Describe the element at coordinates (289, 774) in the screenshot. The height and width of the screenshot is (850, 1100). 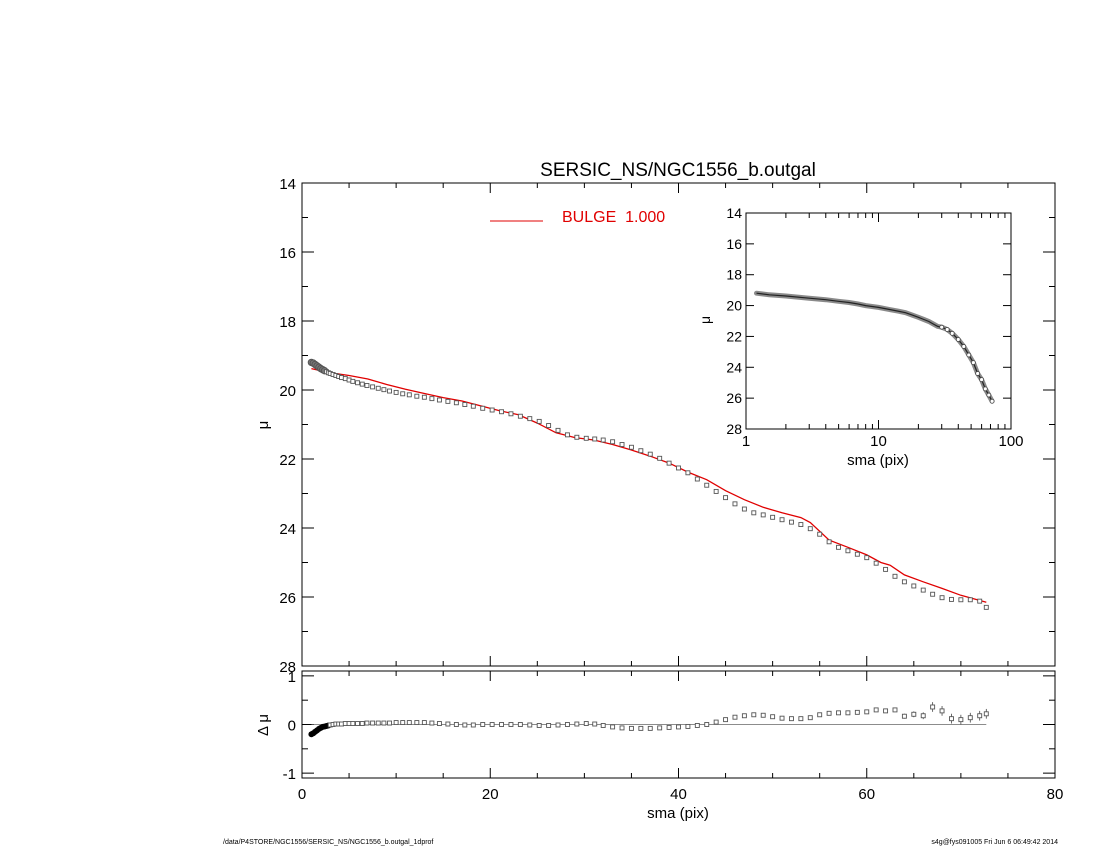
I see `residual-y-tick-label: -1` at that location.